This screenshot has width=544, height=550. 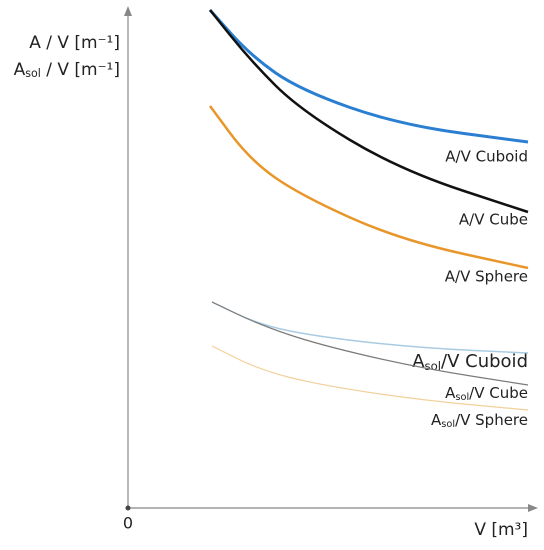 I want to click on series-label: Asol/V Cube, so click(x=486, y=394).